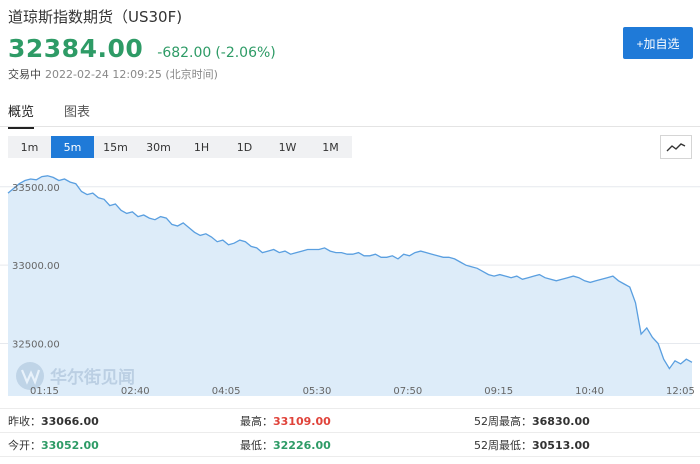 The width and height of the screenshot is (700, 464). What do you see at coordinates (24, 74) in the screenshot?
I see `trading-status: 交易中` at bounding box center [24, 74].